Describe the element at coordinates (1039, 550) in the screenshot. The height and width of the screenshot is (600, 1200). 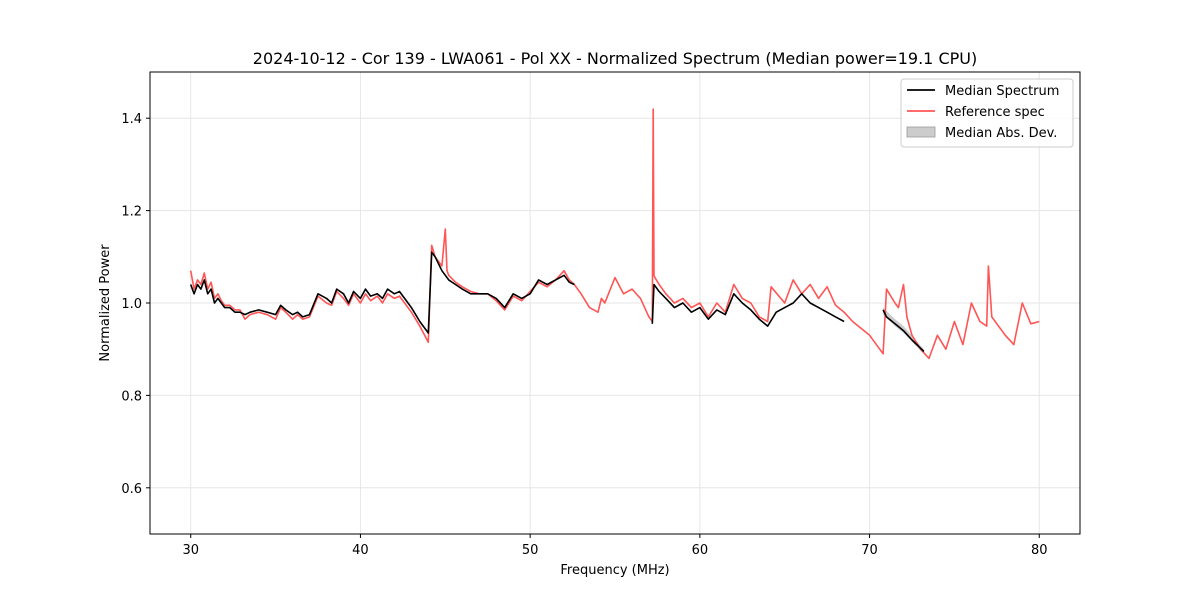
I see `x-tick-label: 80` at that location.